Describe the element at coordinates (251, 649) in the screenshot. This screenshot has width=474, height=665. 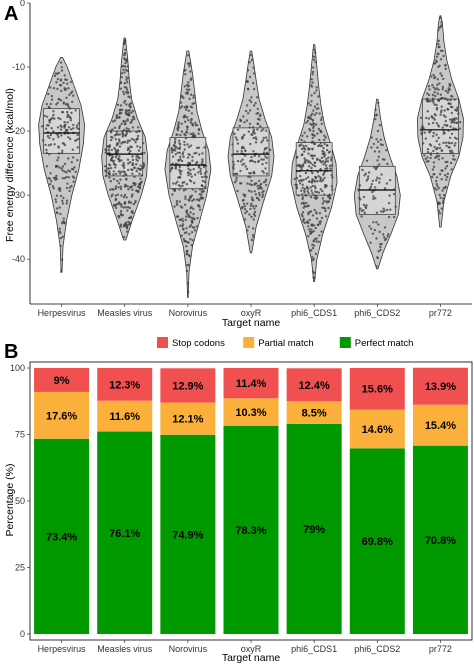
I see `x-tick-label-oxyr: oxyR` at that location.